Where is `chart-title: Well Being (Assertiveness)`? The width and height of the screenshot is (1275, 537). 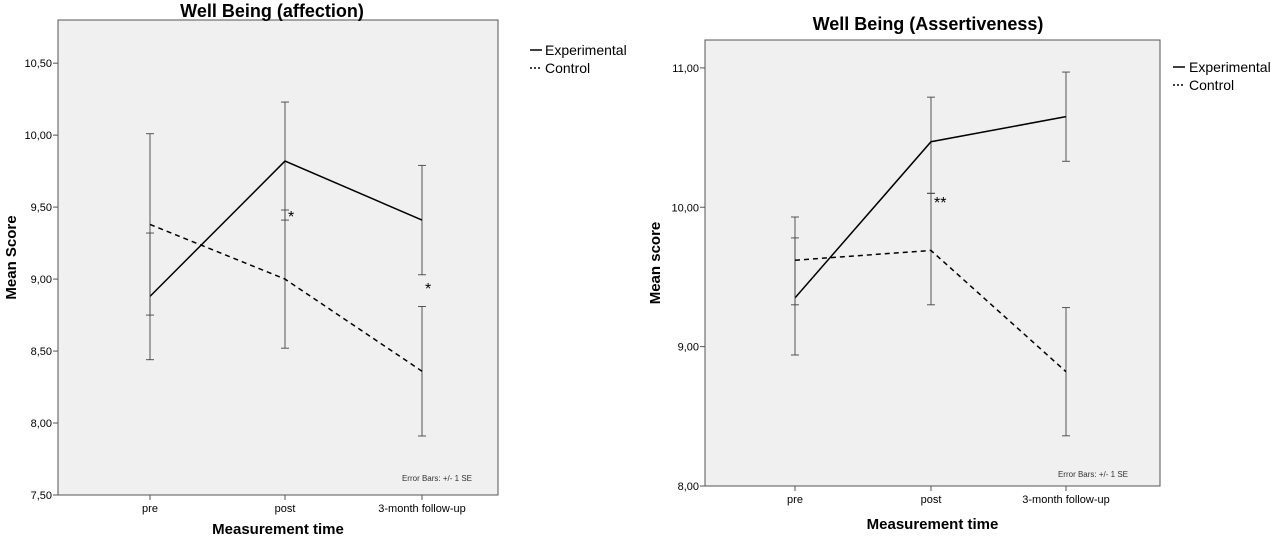 chart-title: Well Being (Assertiveness) is located at coordinates (928, 24).